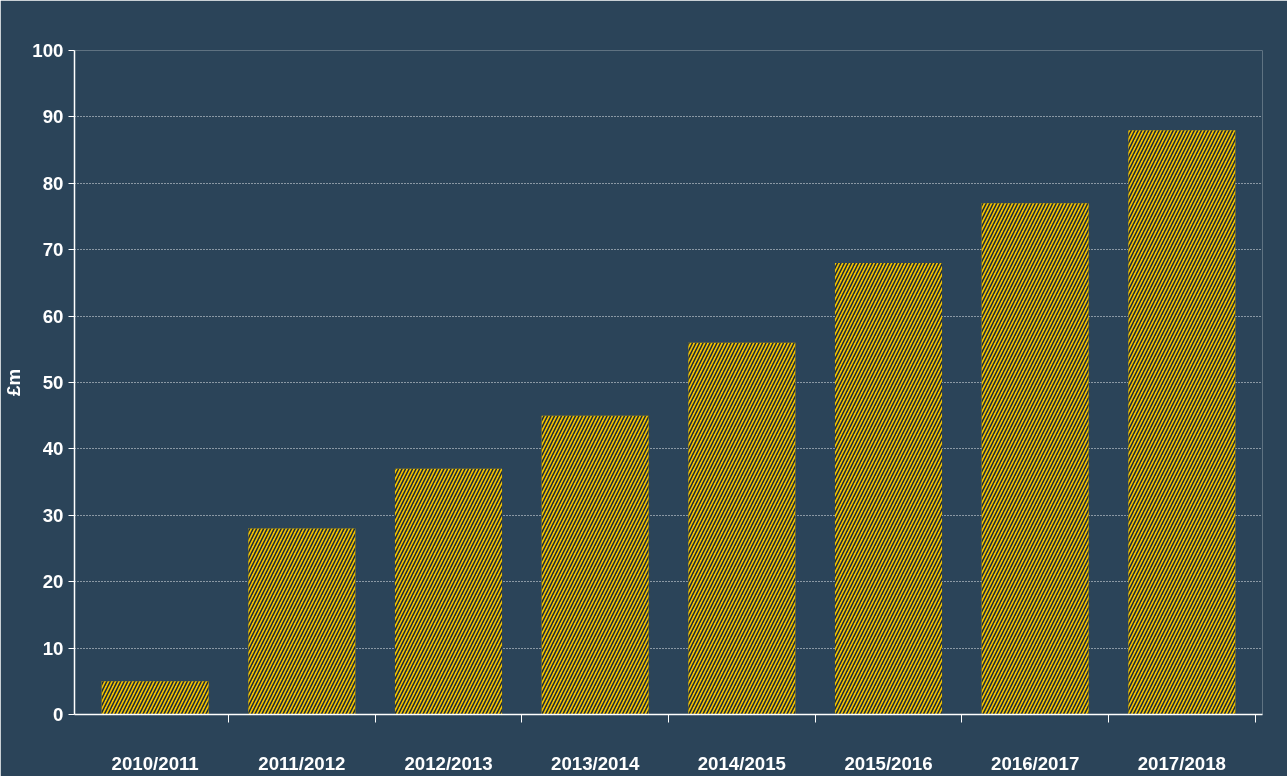 Image resolution: width=1287 pixels, height=776 pixels. Describe the element at coordinates (14, 382) in the screenshot. I see `y-axis-title: £m` at that location.